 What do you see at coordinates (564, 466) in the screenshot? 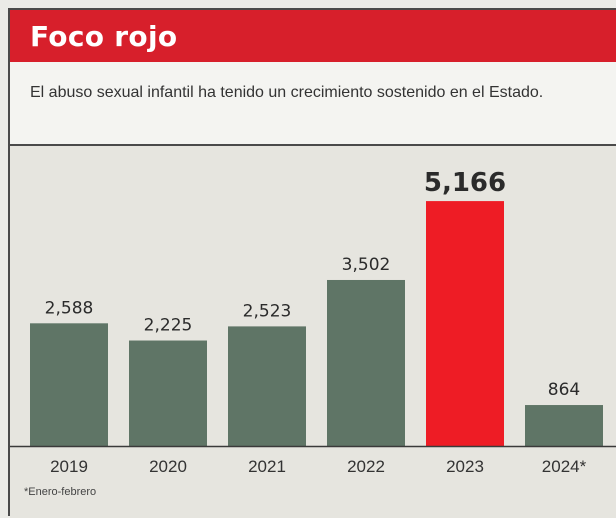
I see `x-tick-label-2024: 2024*` at bounding box center [564, 466].